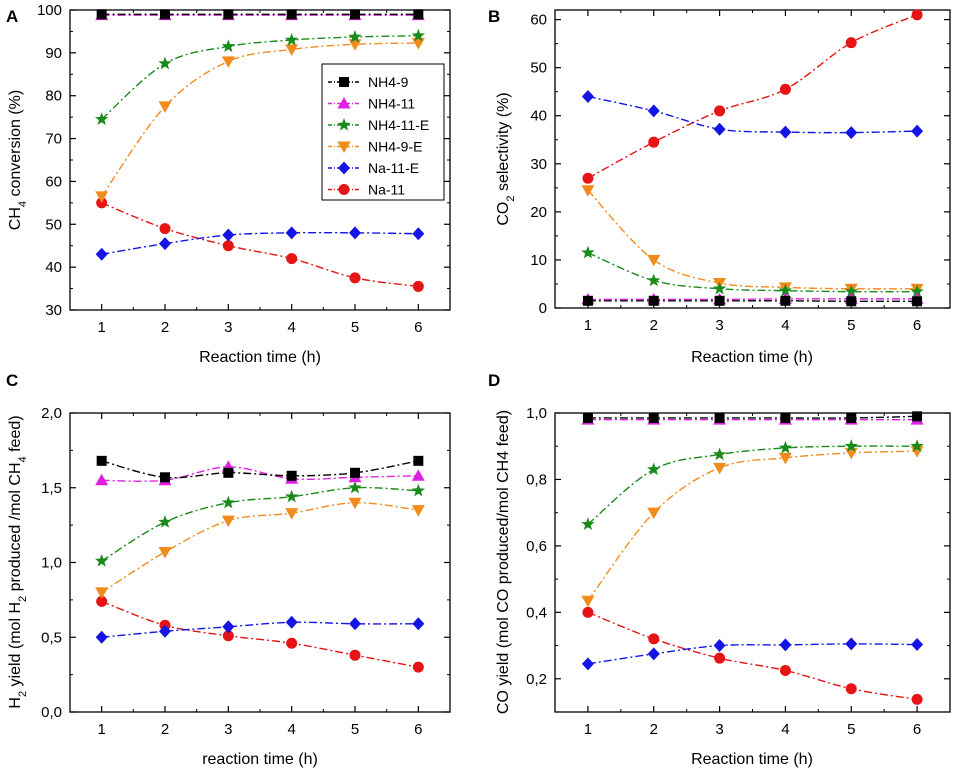  Describe the element at coordinates (536, 479) in the screenshot. I see `y-tick-label: 0,8` at that location.